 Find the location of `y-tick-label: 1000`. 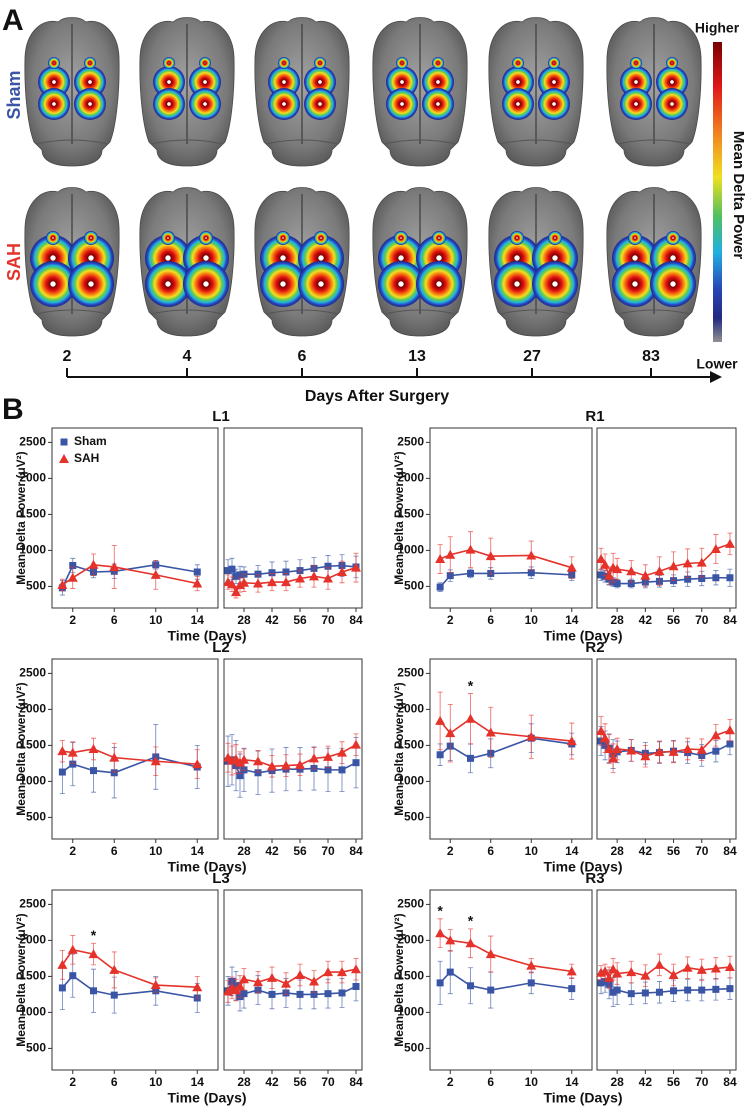

y-tick-label: 1000 is located at coordinates (32, 781).